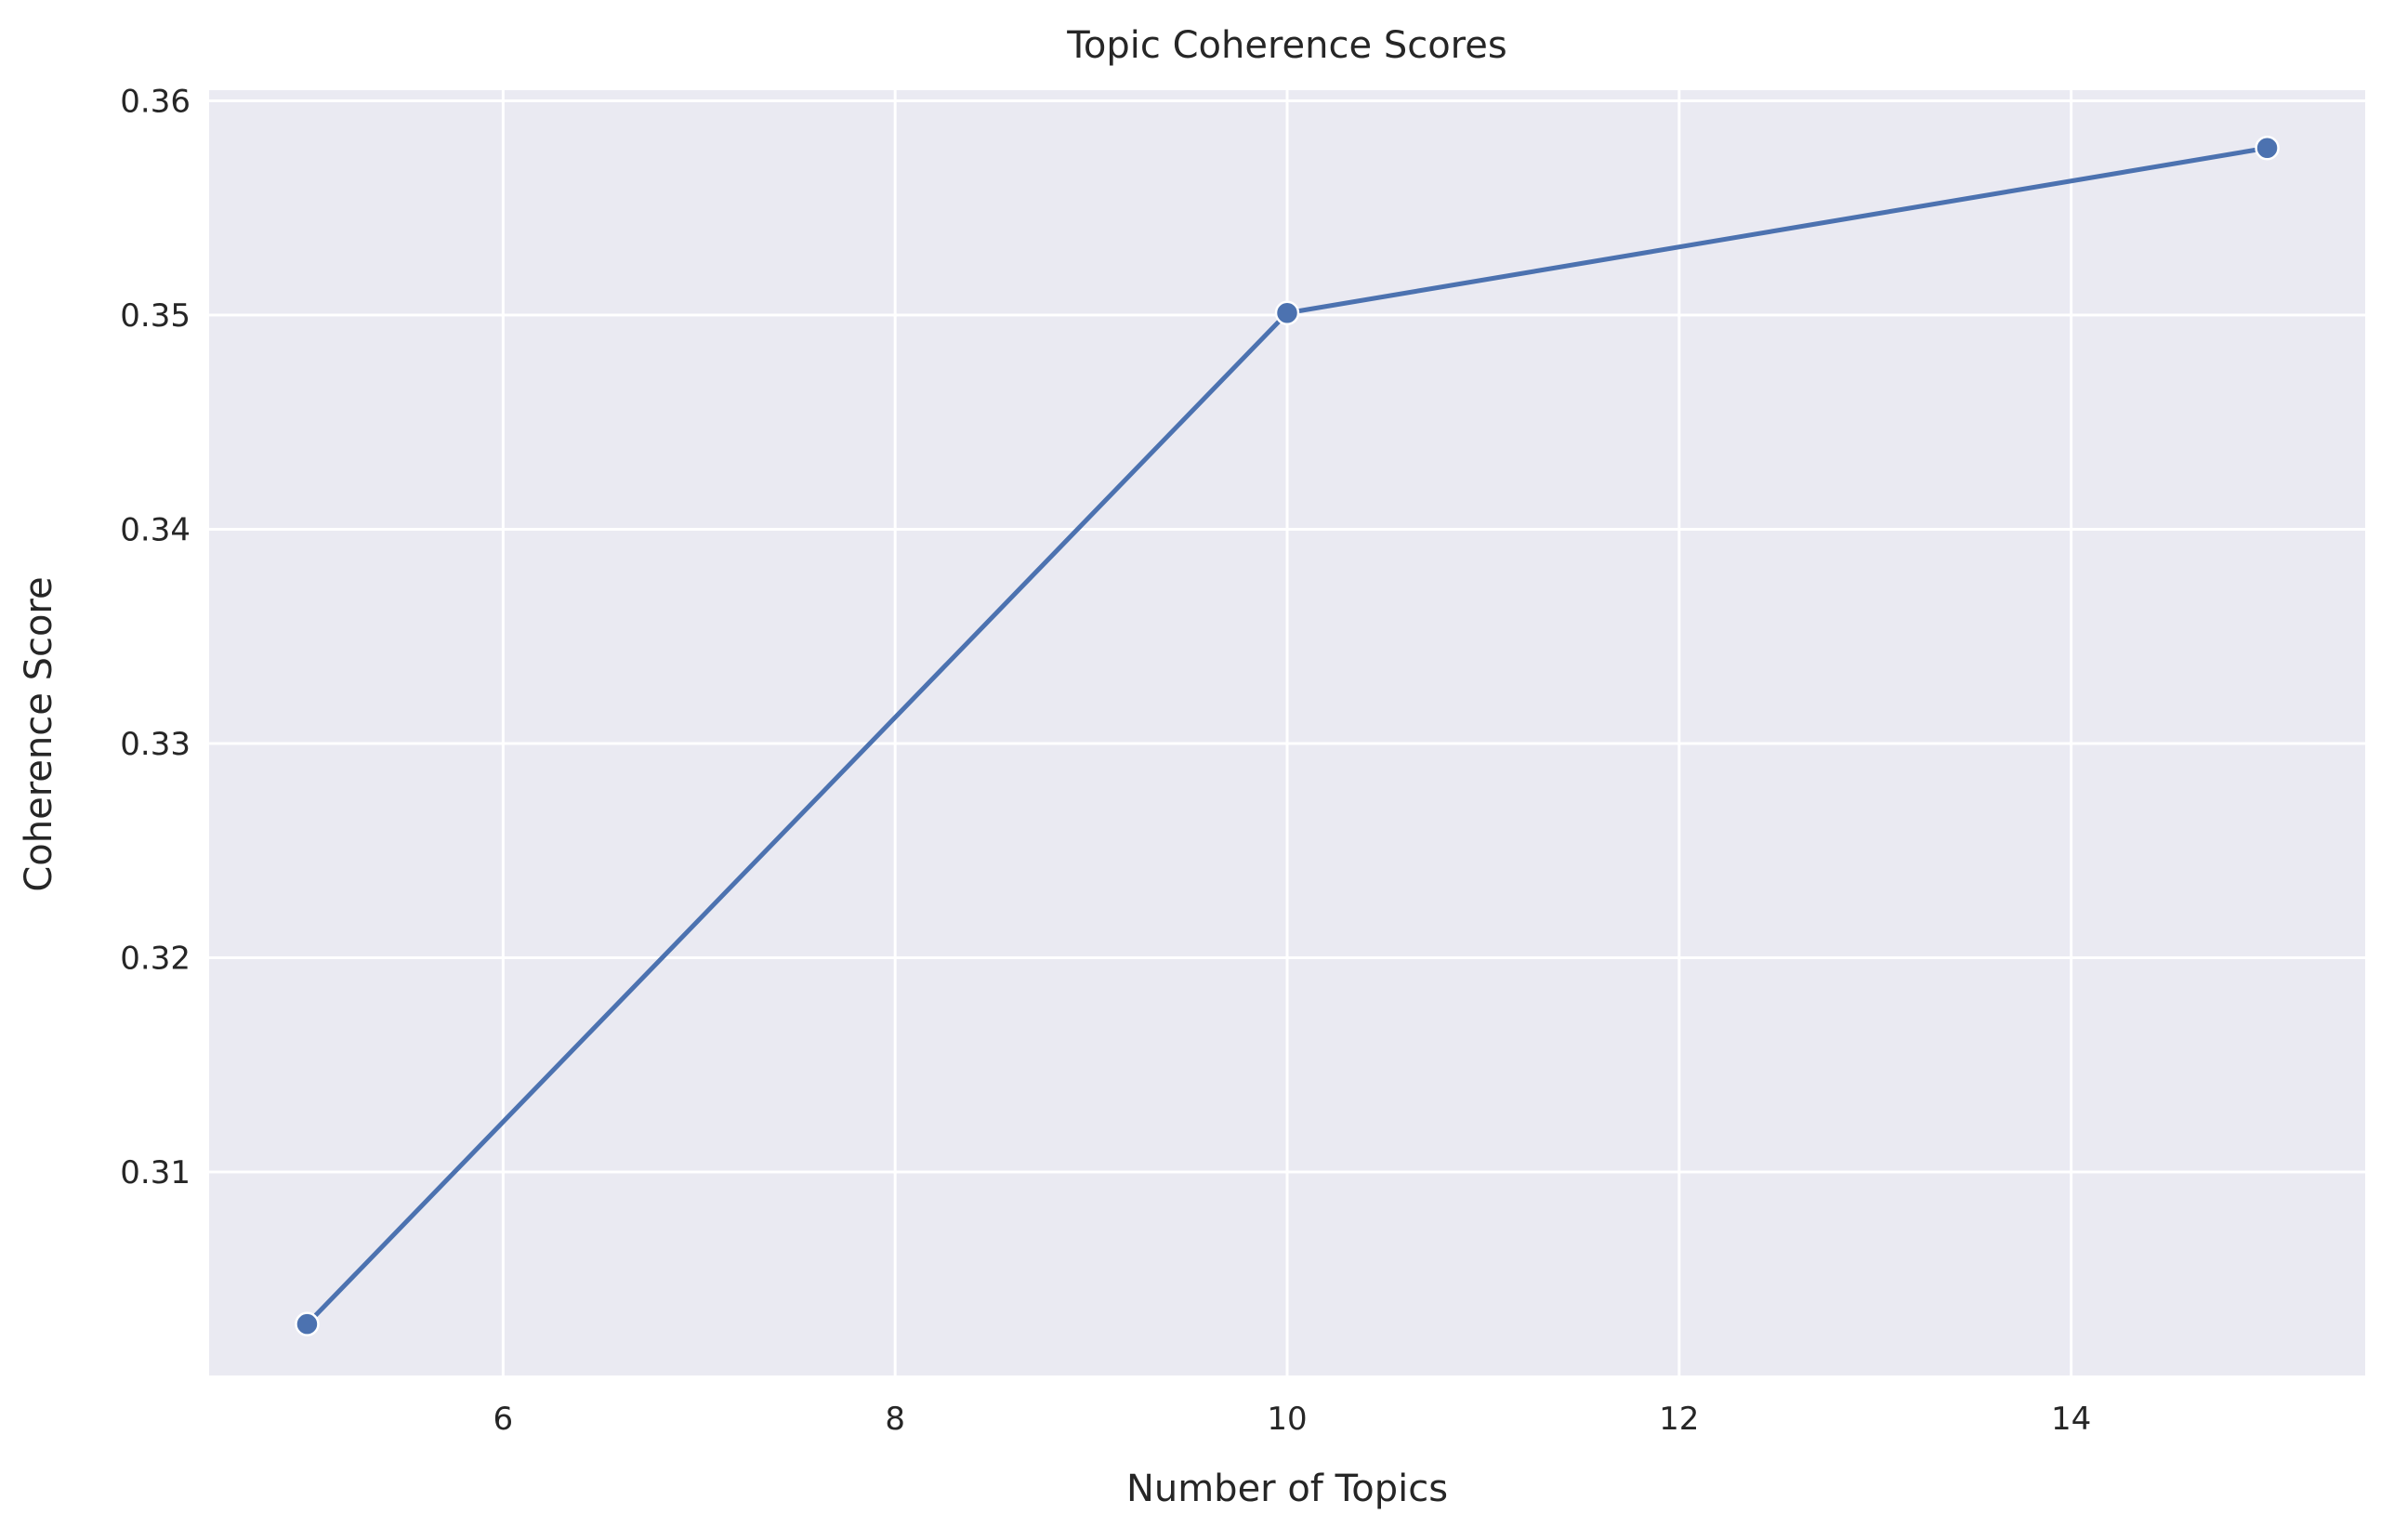  What do you see at coordinates (2071, 1419) in the screenshot?
I see `x-tick-label: 14` at bounding box center [2071, 1419].